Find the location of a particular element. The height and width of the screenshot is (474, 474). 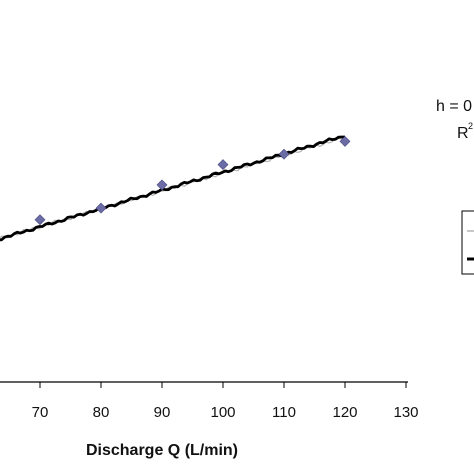

x-tick-label: 130 is located at coordinates (405, 412).